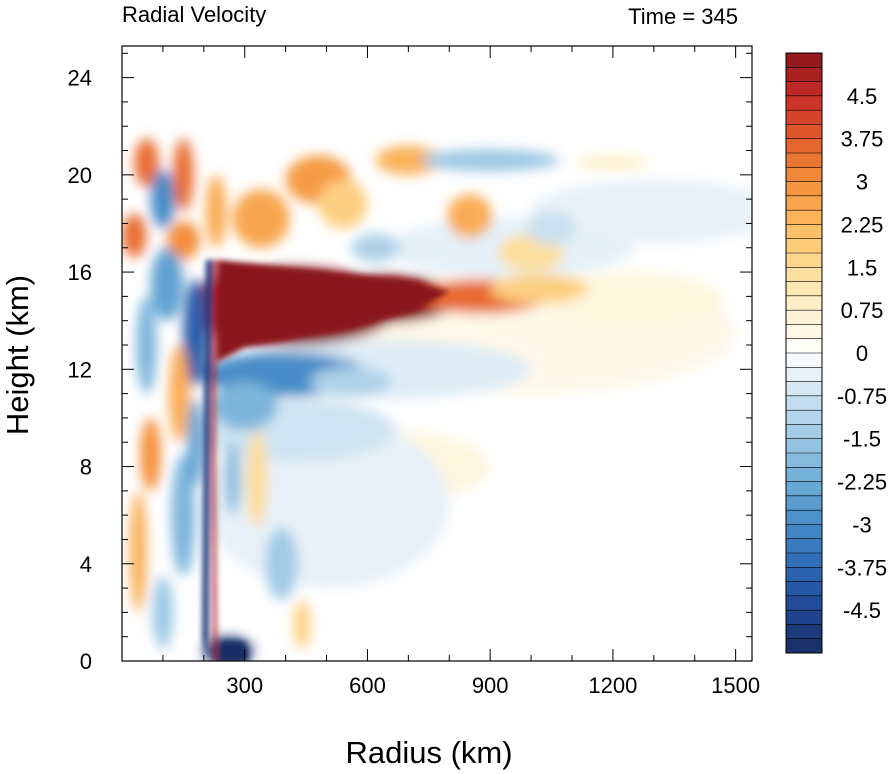 This screenshot has height=774, width=895. I want to click on chart-title: Radial Velocity, so click(194, 14).